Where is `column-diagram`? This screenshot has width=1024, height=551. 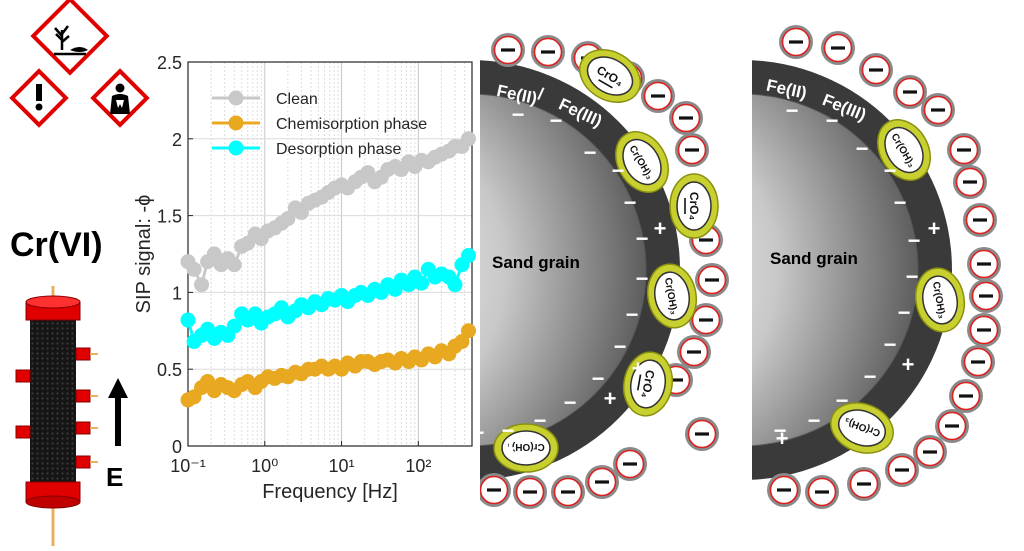
column-diagram is located at coordinates (71, 416).